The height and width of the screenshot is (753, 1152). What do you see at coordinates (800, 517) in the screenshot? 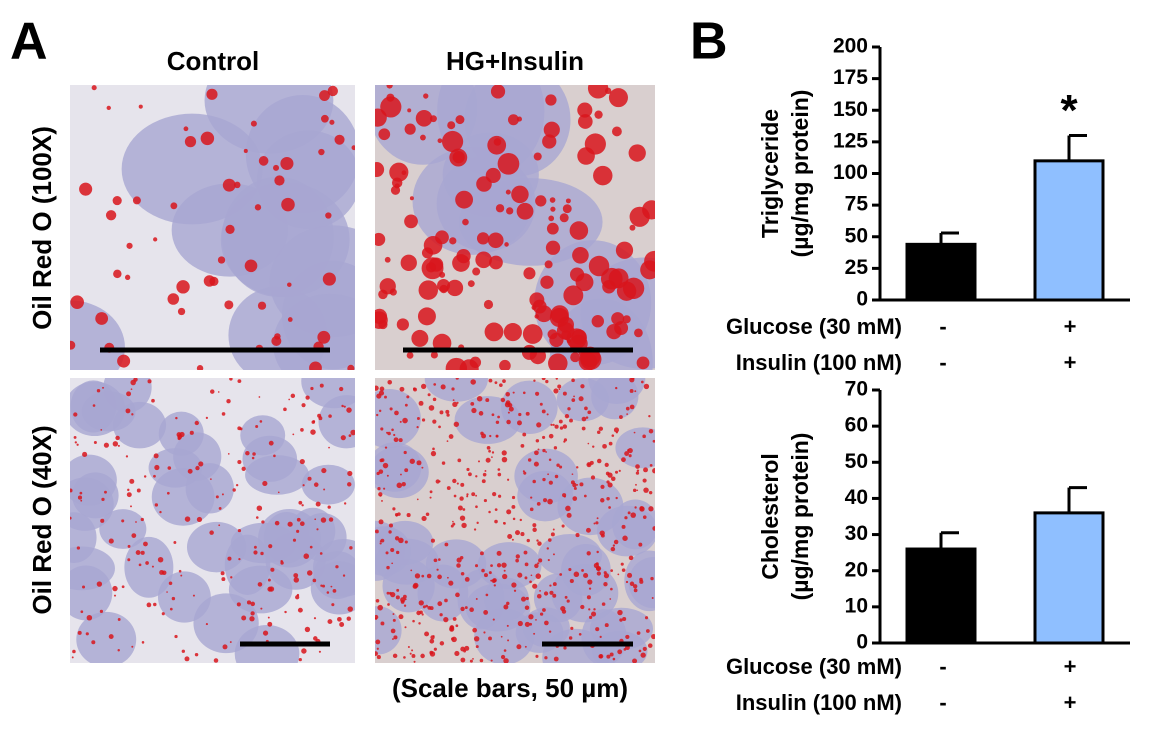
I see `y-axis-label: (µg/mg protein)` at bounding box center [800, 517].